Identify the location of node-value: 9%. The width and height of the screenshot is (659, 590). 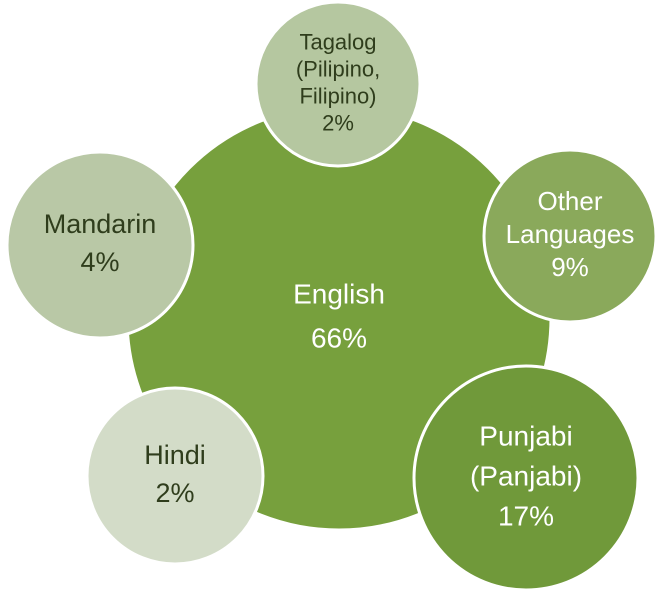
(570, 267).